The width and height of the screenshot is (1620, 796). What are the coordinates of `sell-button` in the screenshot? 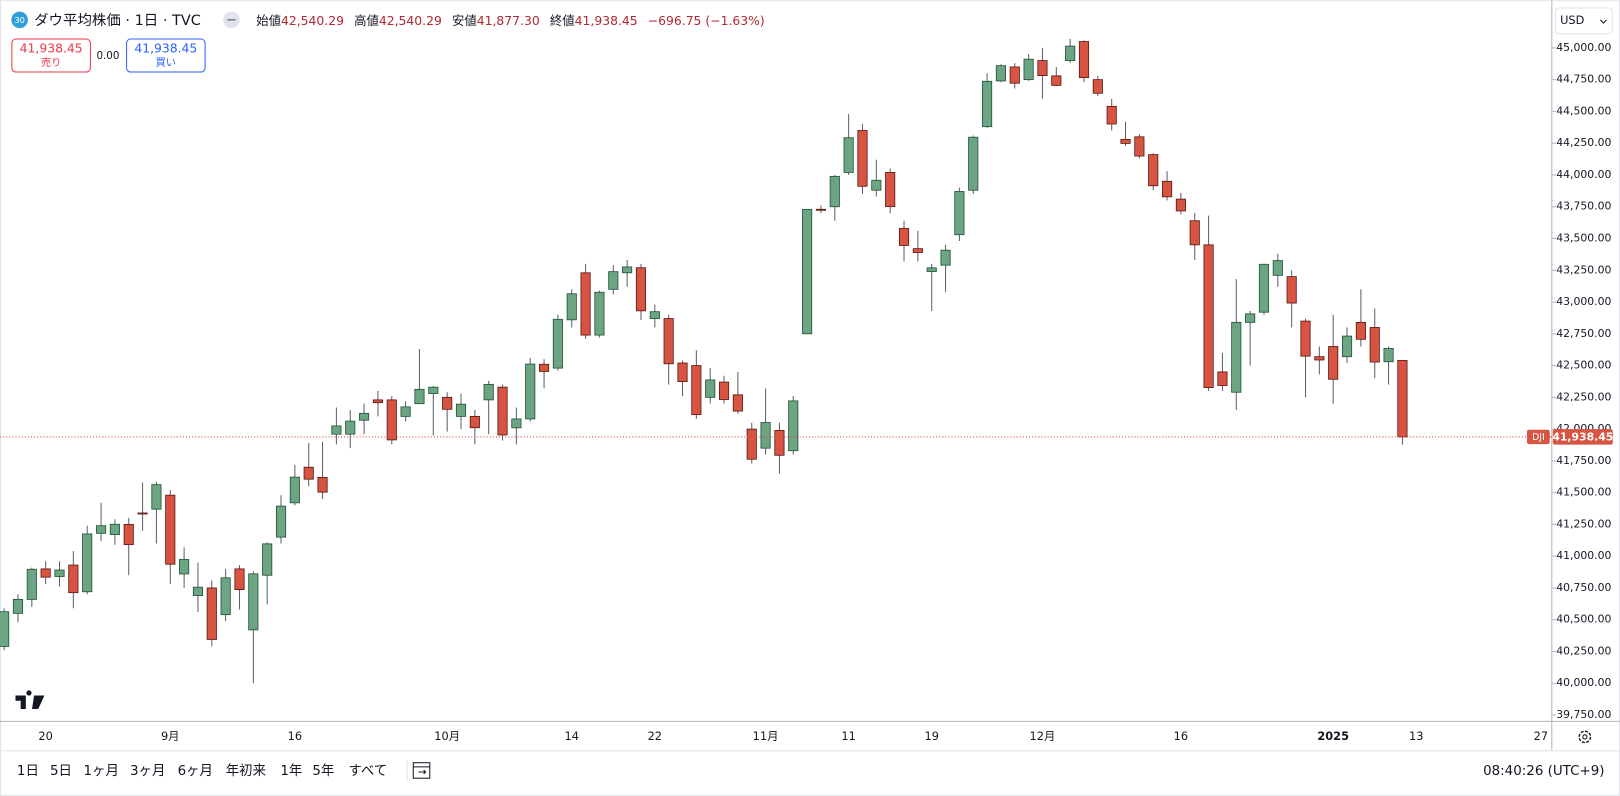 It's located at (51, 55).